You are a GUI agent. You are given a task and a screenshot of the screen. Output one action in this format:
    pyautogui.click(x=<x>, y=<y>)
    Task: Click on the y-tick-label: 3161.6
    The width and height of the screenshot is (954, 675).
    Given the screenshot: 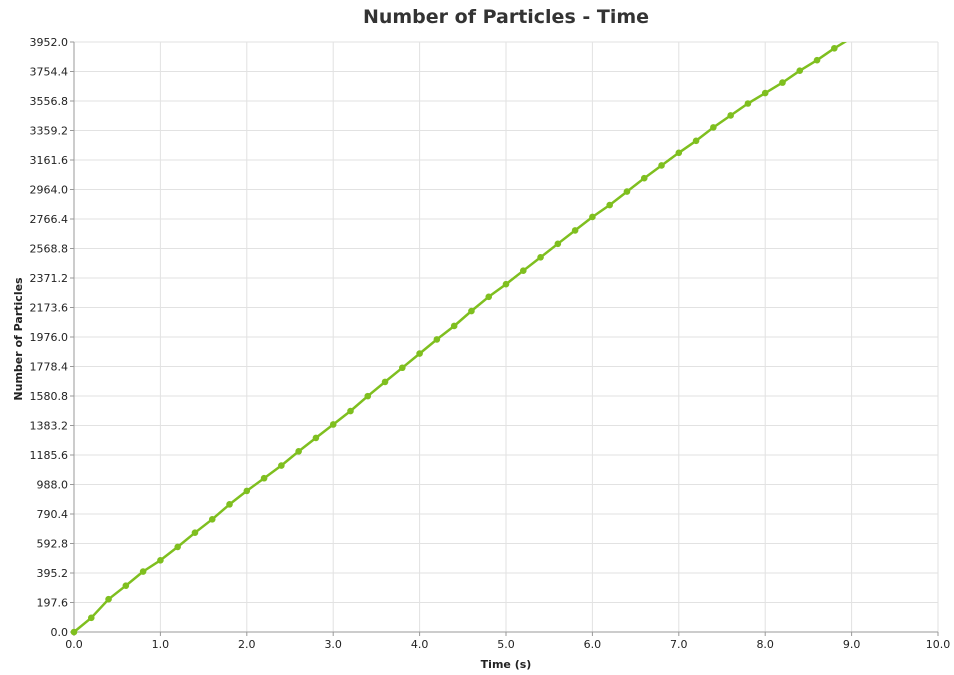 What is the action you would take?
    pyautogui.click(x=49, y=160)
    